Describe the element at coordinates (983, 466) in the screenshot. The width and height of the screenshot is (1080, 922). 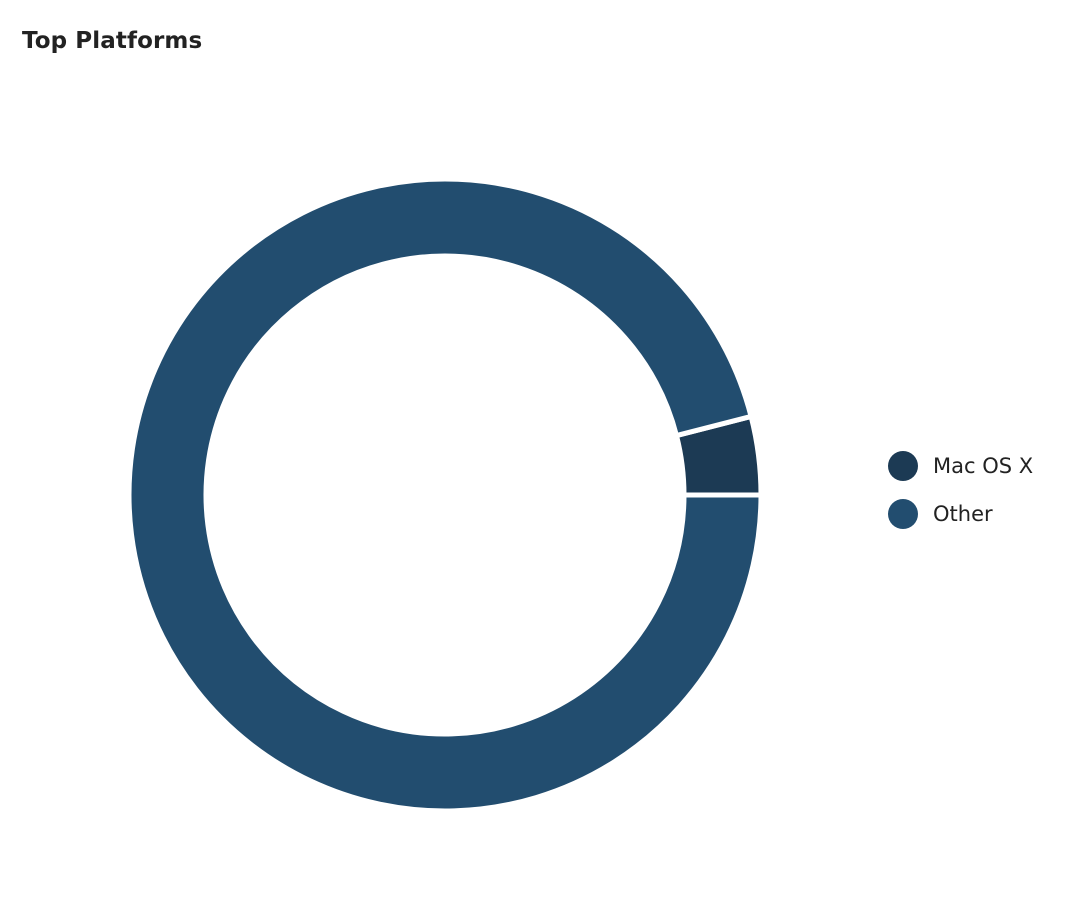
I see `legend-label: Mac OS X` at that location.